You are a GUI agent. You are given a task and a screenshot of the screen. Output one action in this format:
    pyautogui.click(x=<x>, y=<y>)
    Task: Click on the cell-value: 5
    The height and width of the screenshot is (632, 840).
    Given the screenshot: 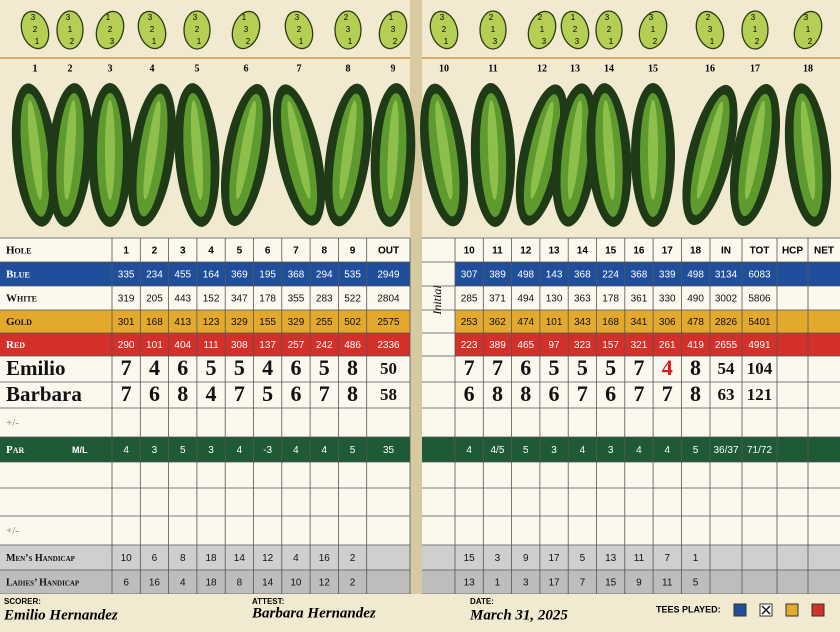 What is the action you would take?
    pyautogui.click(x=183, y=450)
    